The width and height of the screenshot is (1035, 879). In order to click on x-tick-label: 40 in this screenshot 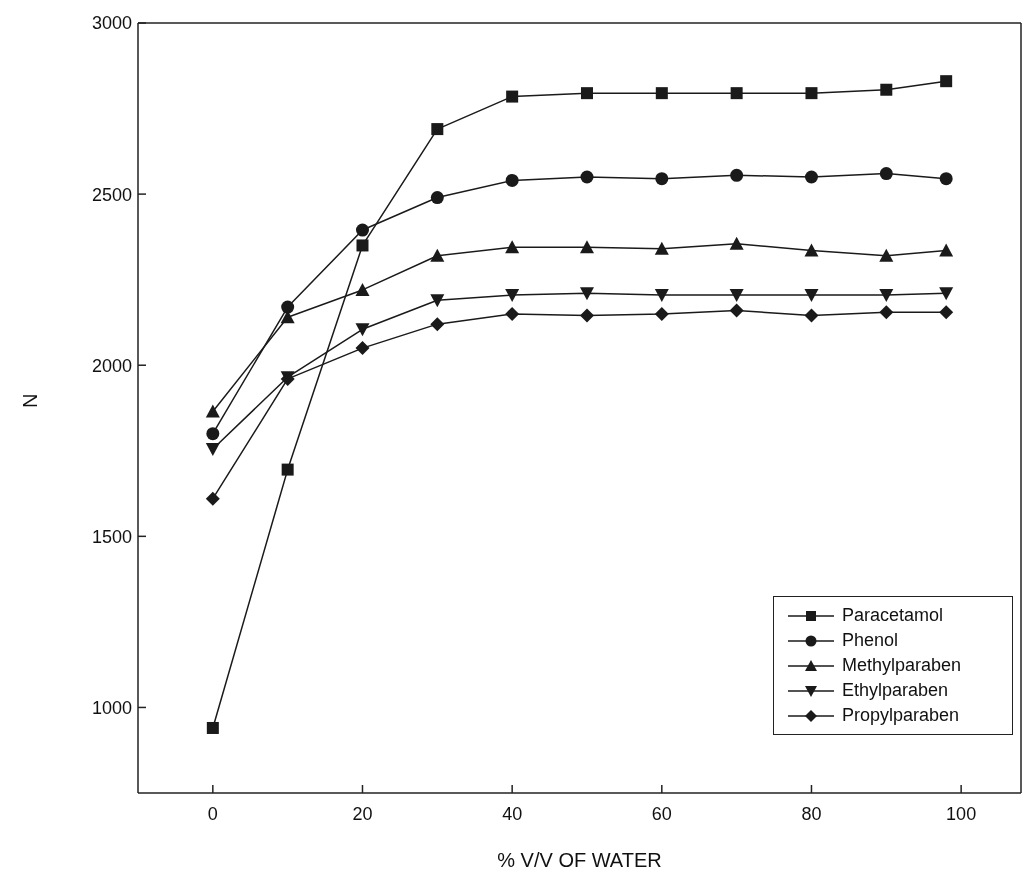, I will do `click(512, 813)`.